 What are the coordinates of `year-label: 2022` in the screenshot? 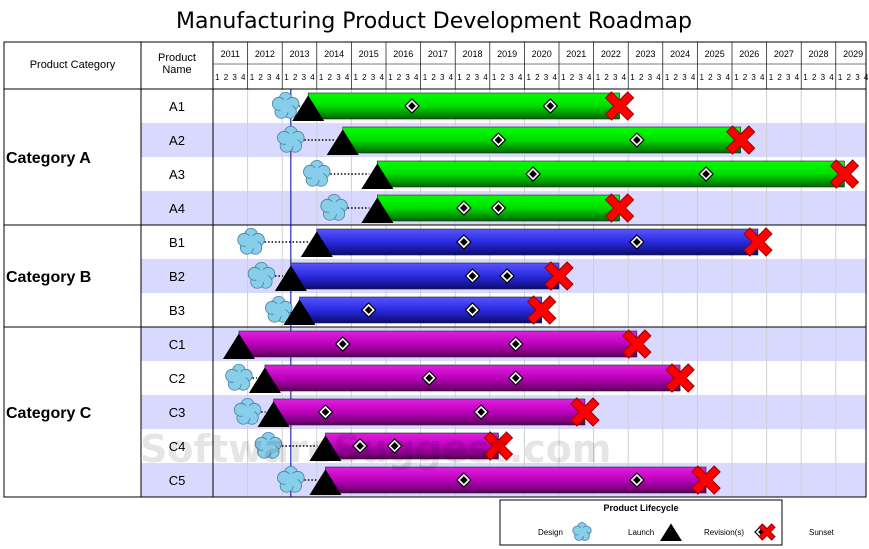 It's located at (611, 54).